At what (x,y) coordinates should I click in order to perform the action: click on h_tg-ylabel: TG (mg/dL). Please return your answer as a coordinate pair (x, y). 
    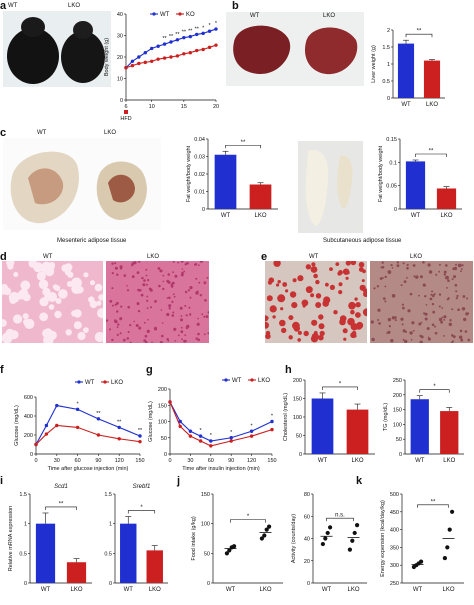
    Looking at the image, I should click on (386, 417).